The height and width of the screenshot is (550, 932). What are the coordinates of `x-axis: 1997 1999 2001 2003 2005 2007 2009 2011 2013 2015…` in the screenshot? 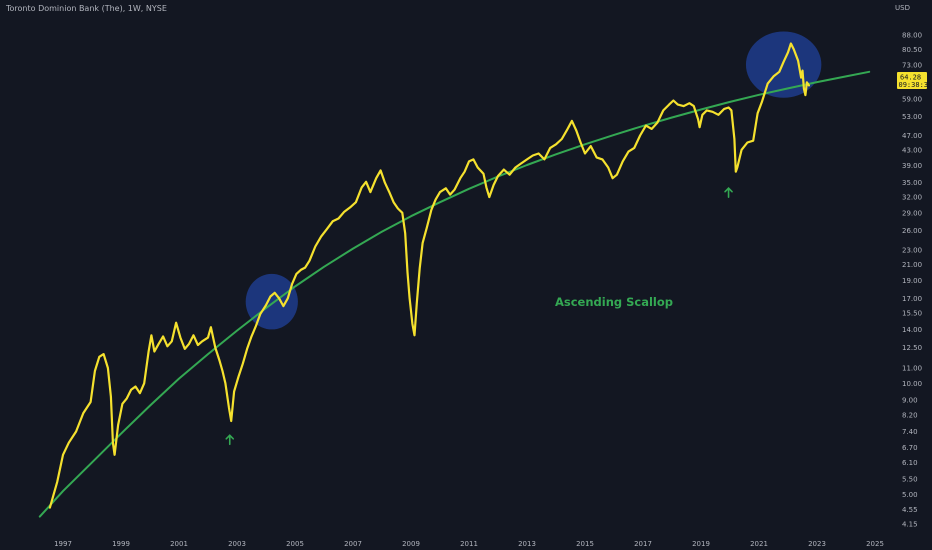 It's located at (469, 544).